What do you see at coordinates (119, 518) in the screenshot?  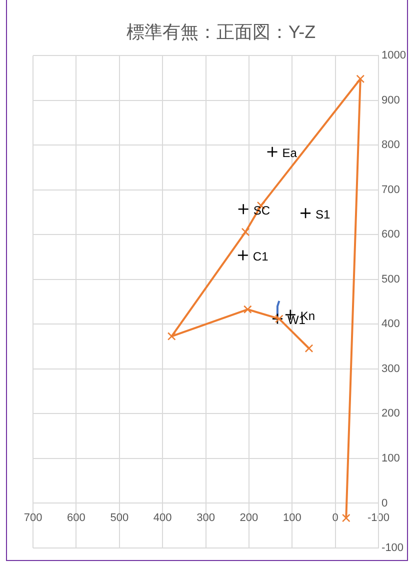 I see `x-tick-label: 500` at bounding box center [119, 518].